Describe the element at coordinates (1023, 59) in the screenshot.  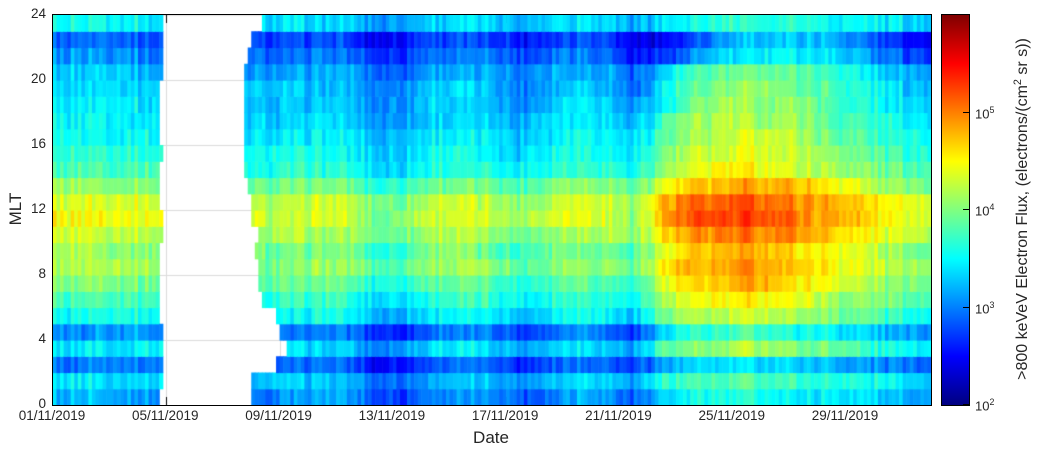
I see `colorbar-unit-label-post: sr s))` at that location.